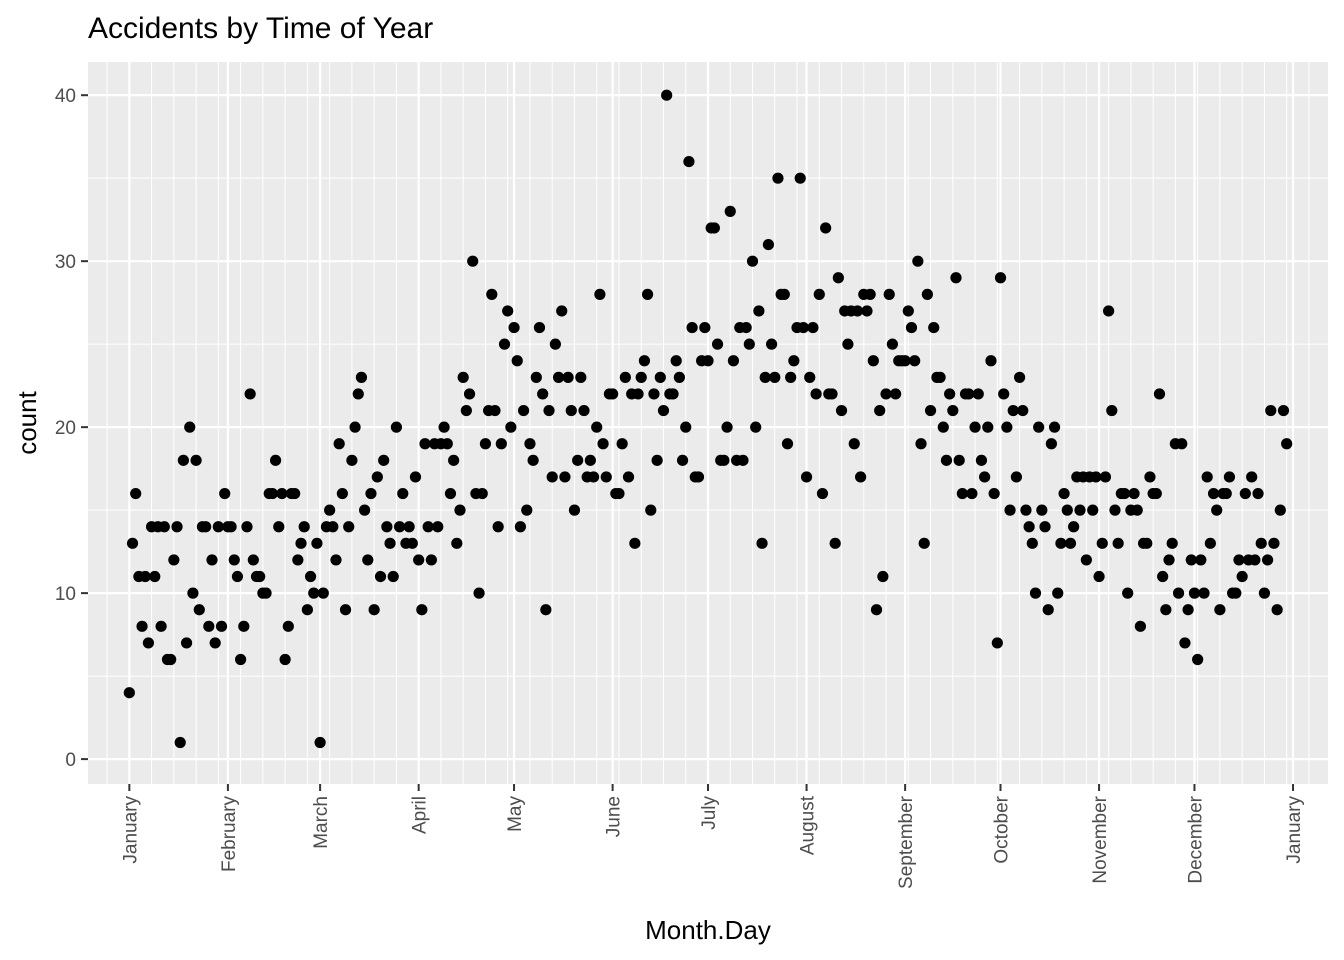 The image size is (1344, 960). I want to click on x-tick-label: August, so click(808, 825).